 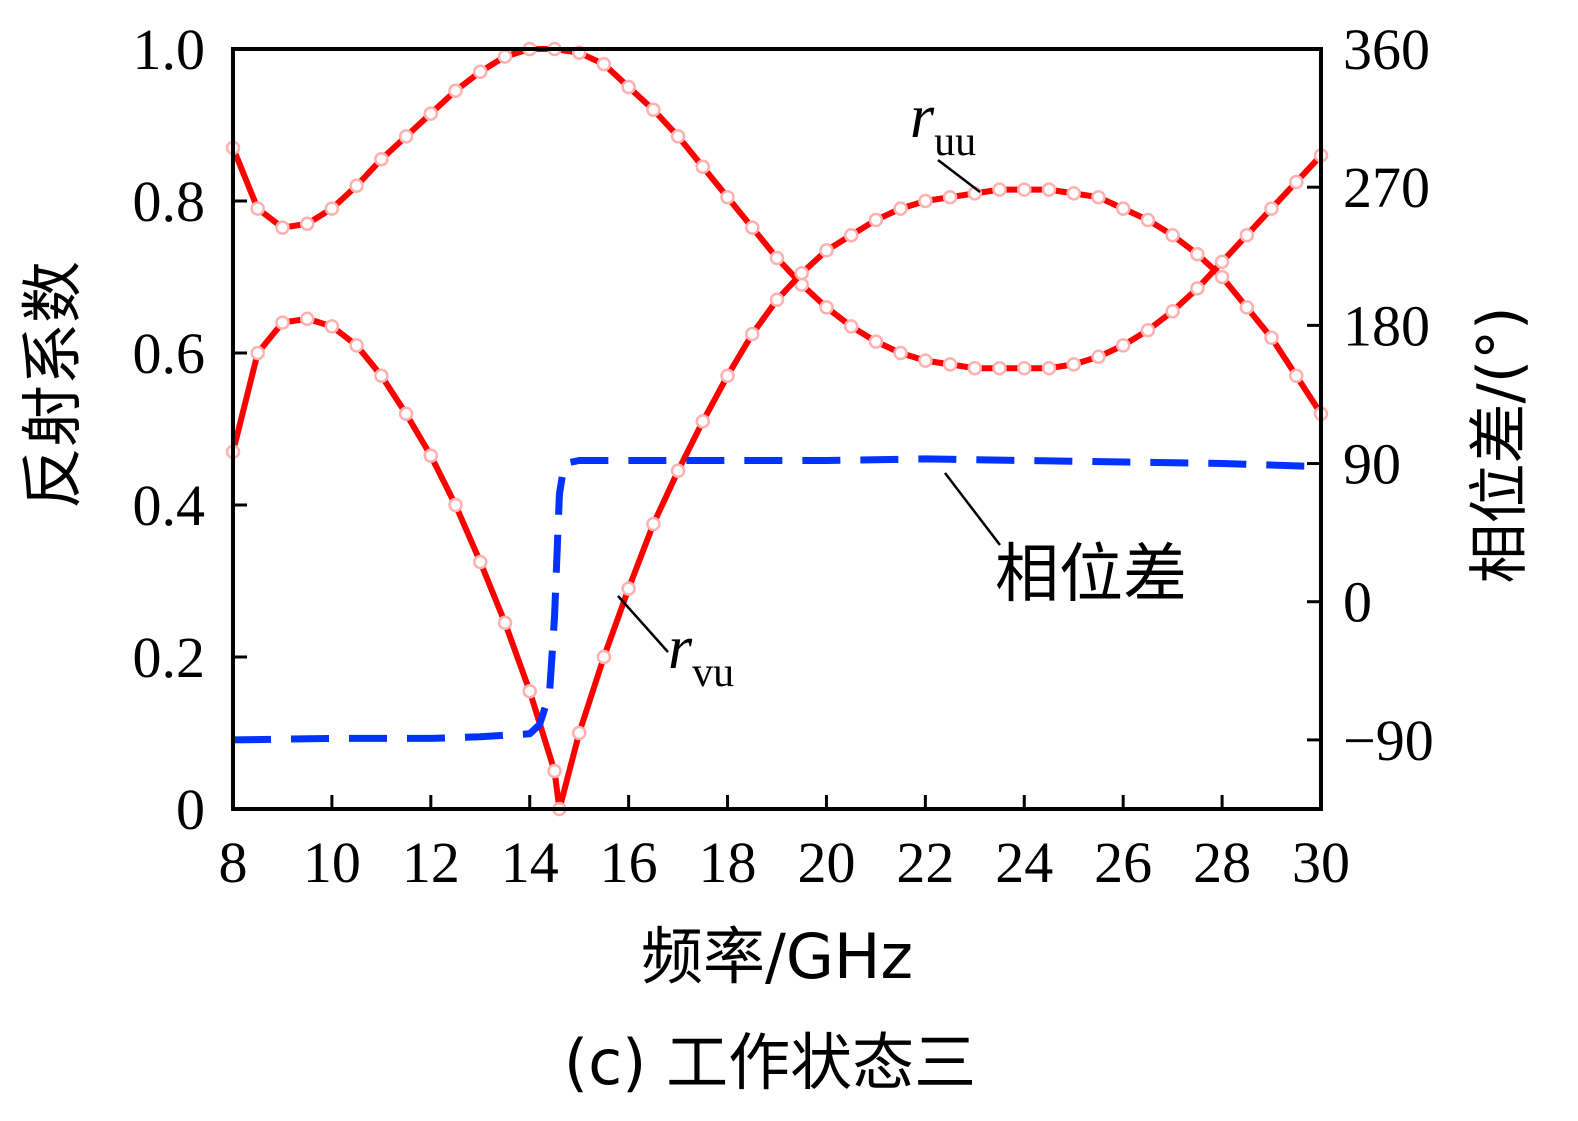 What do you see at coordinates (1357, 602) in the screenshot?
I see `y-right-tick-label: 0` at bounding box center [1357, 602].